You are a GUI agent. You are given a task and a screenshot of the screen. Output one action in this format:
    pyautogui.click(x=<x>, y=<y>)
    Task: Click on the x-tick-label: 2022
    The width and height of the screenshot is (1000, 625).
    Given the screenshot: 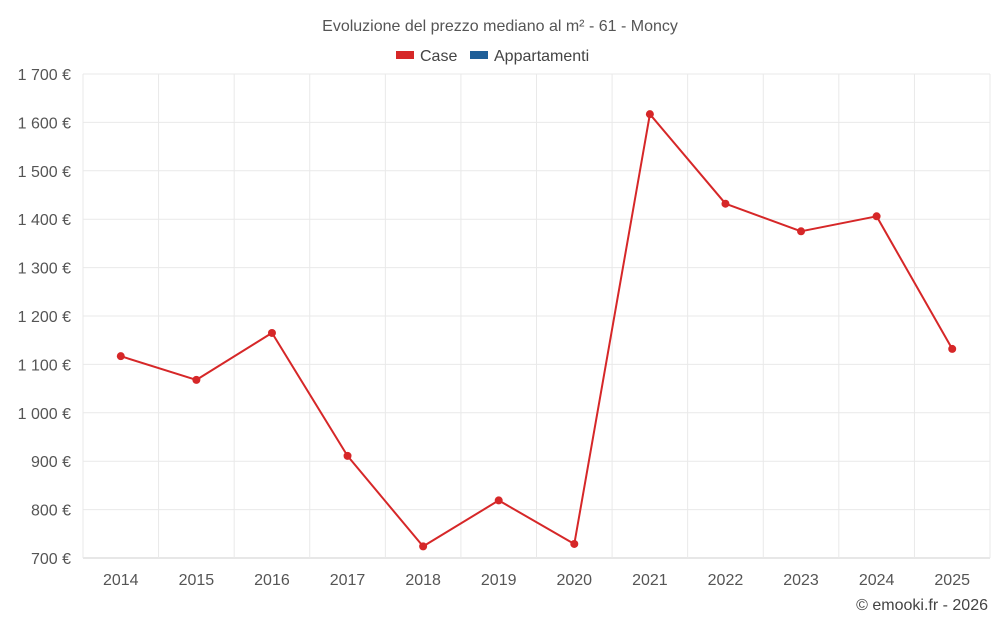 What is the action you would take?
    pyautogui.click(x=726, y=580)
    